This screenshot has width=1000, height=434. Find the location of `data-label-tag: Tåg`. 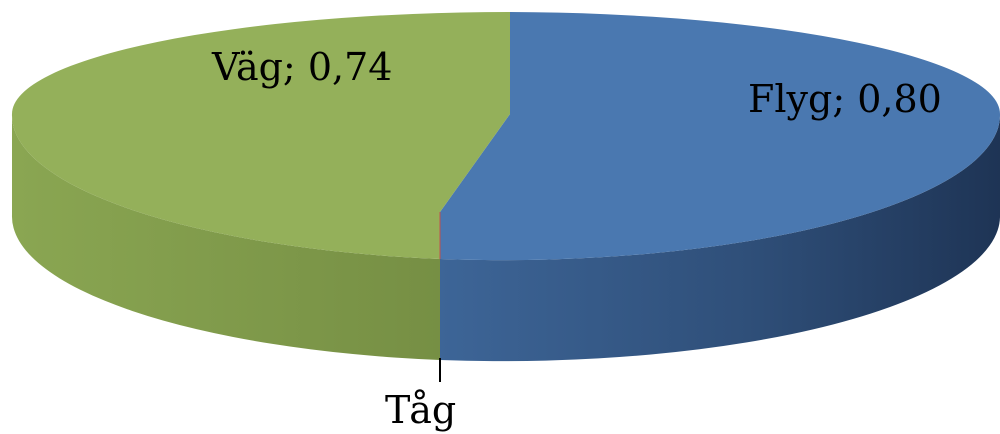

data-label-tag: Tåg is located at coordinates (420, 410).